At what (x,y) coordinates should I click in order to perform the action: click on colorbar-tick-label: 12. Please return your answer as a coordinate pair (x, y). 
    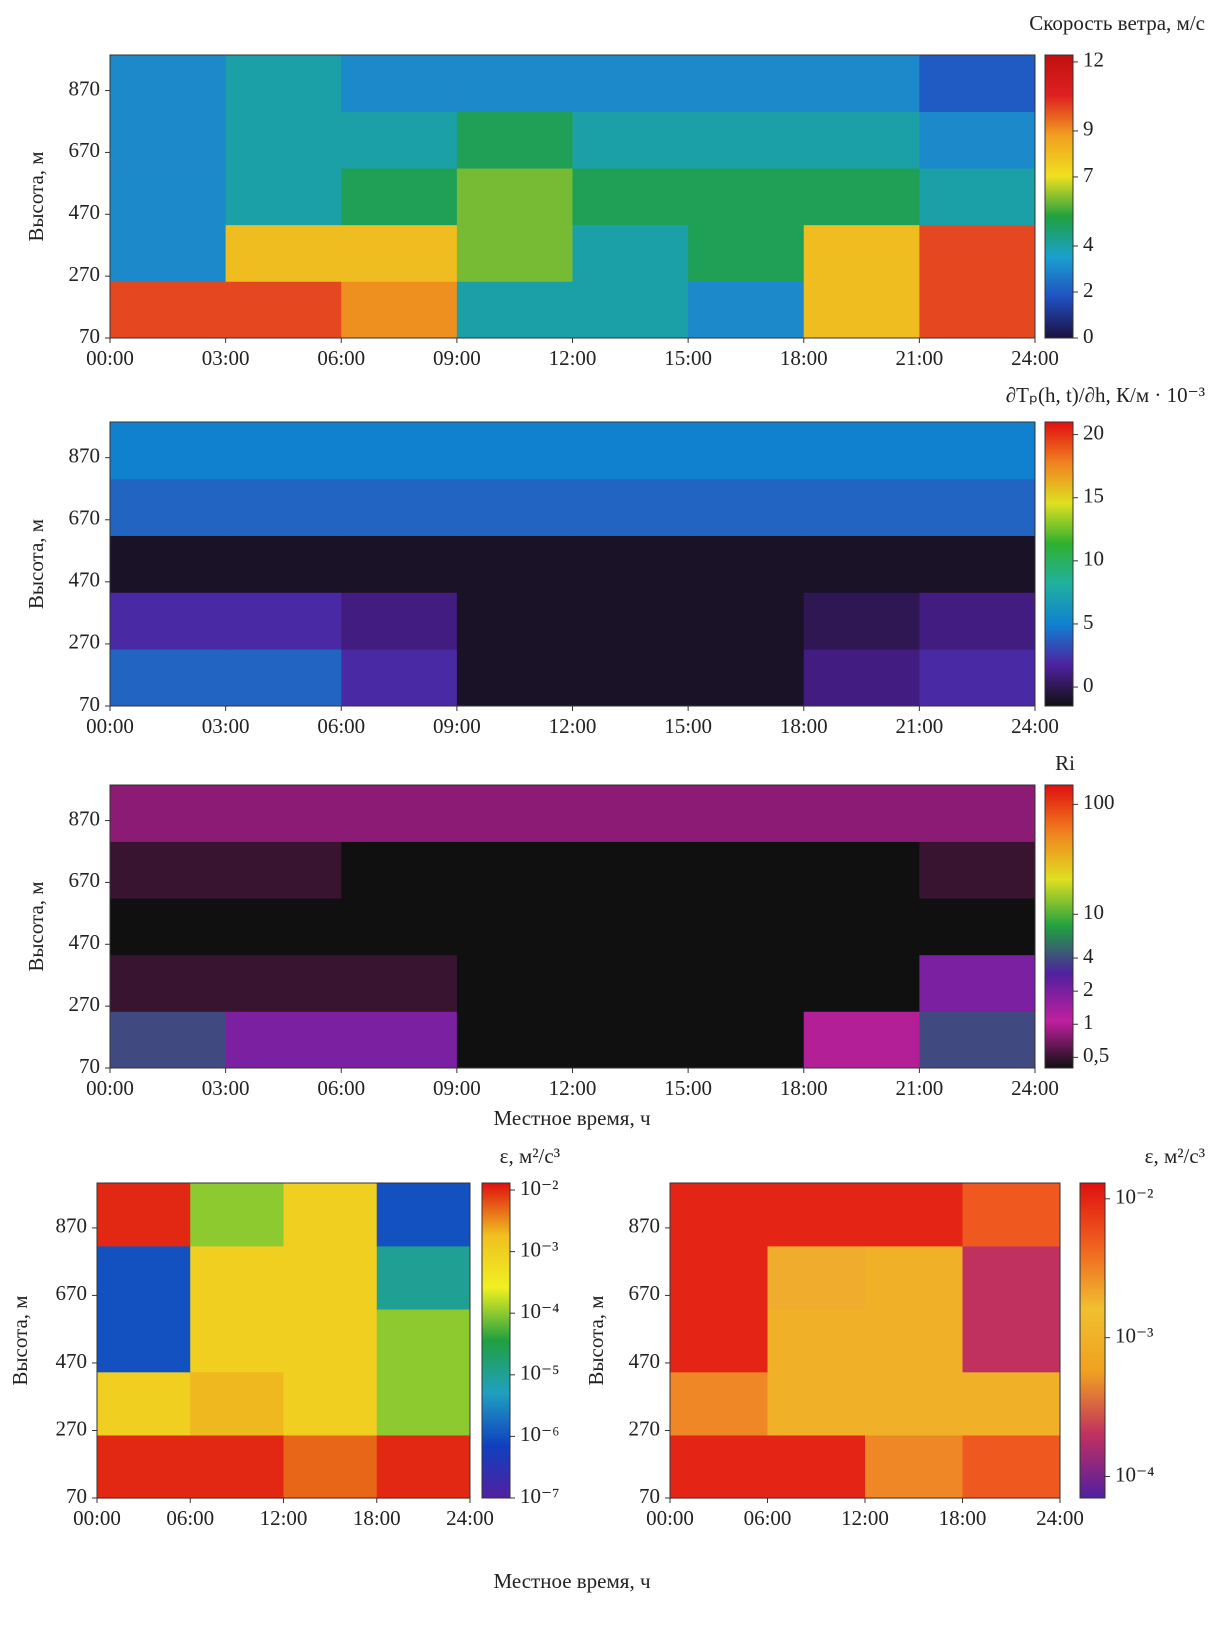
    Looking at the image, I should click on (1093, 60).